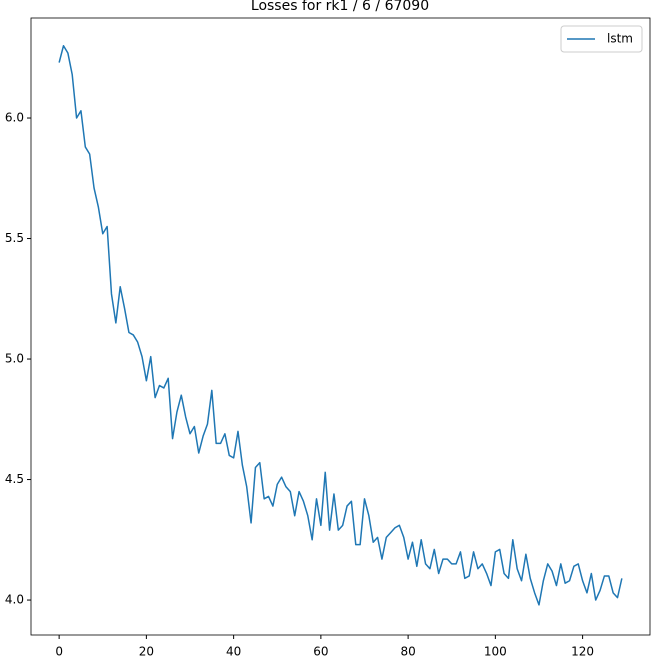 Image resolution: width=653 pixels, height=657 pixels. What do you see at coordinates (14, 359) in the screenshot?
I see `y-tick-label: 5.0` at bounding box center [14, 359].